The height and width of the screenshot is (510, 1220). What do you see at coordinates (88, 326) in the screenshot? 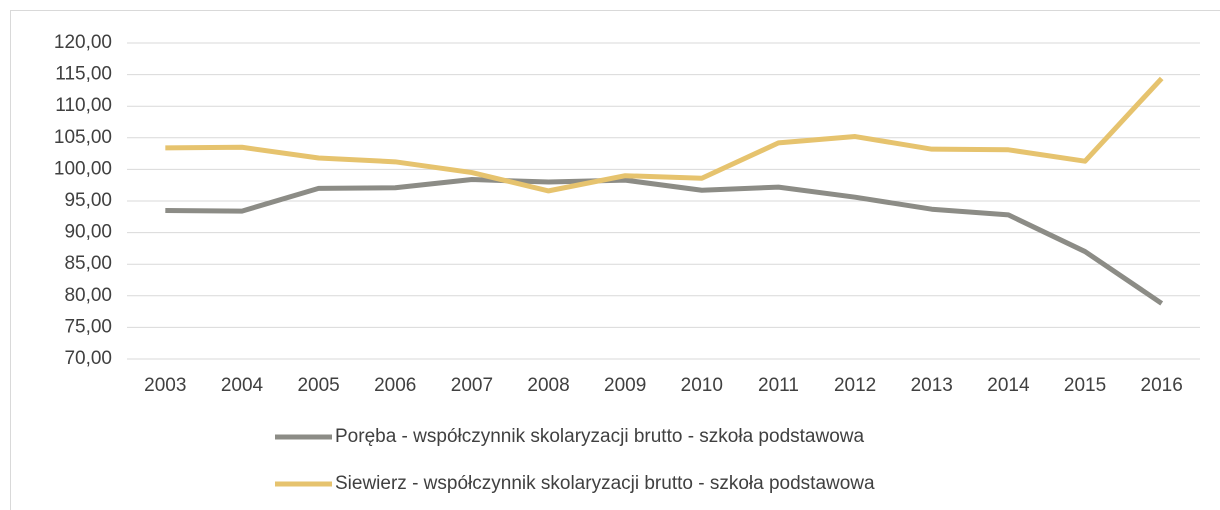
I see `y-tick-label: 75,00` at bounding box center [88, 326].